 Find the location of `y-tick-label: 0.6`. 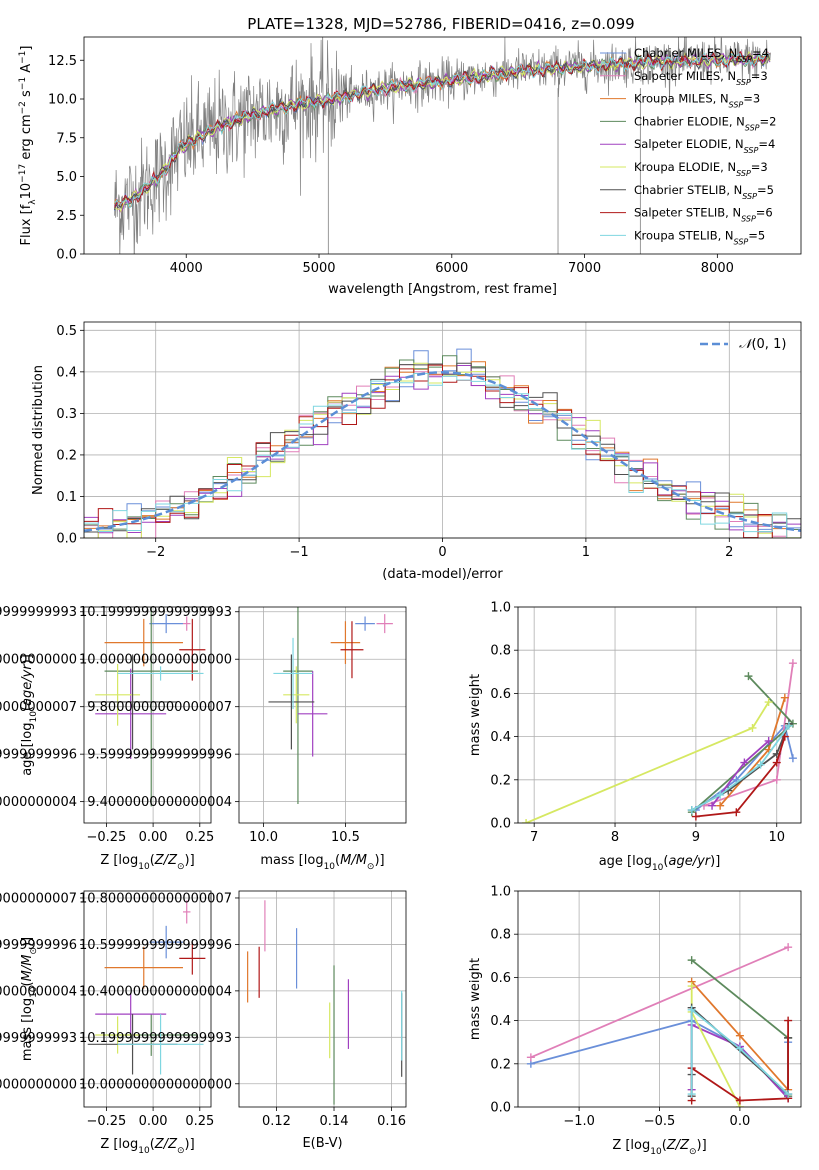

y-tick-label: 0.6 is located at coordinates (500, 978).